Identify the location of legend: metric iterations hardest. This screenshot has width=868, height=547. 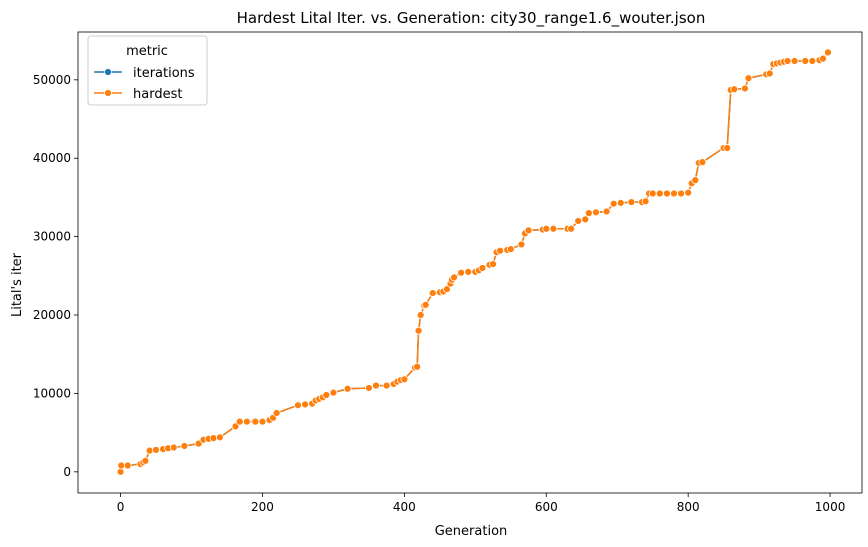
(147, 70).